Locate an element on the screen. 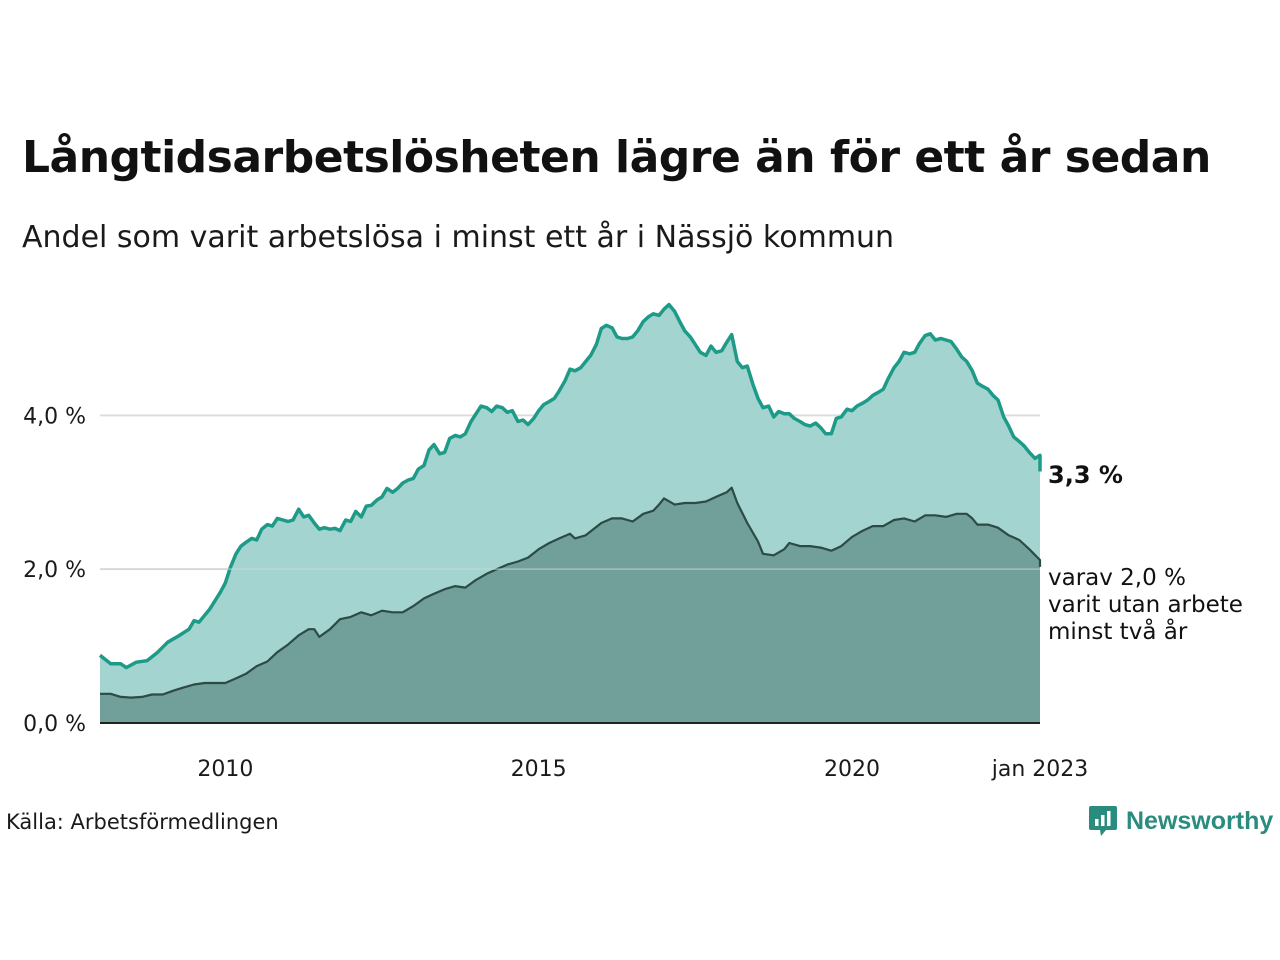 The height and width of the screenshot is (960, 1280). x-tick-label-2: 2020 is located at coordinates (852, 769).